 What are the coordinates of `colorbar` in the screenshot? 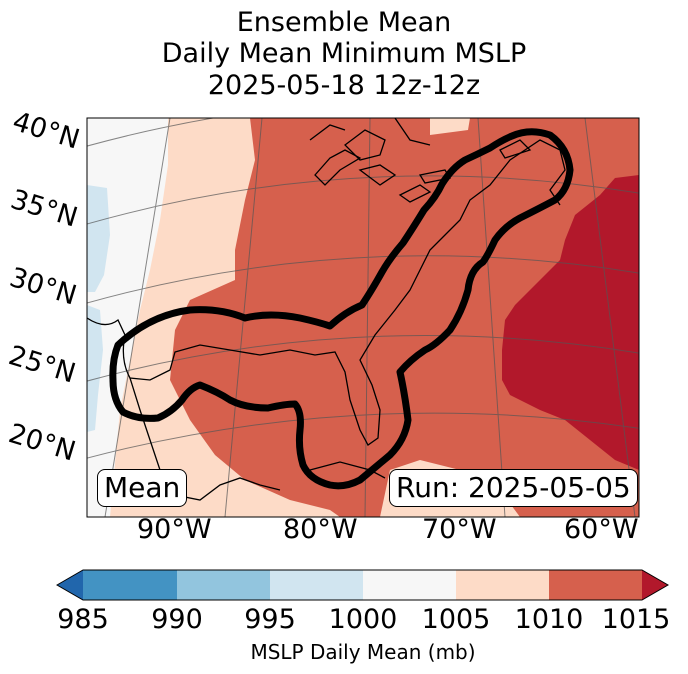 It's located at (362, 585).